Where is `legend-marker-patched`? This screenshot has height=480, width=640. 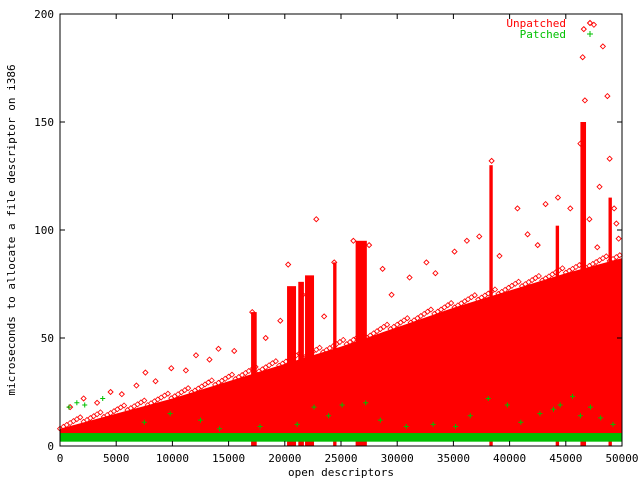 legend-marker-patched is located at coordinates (590, 34).